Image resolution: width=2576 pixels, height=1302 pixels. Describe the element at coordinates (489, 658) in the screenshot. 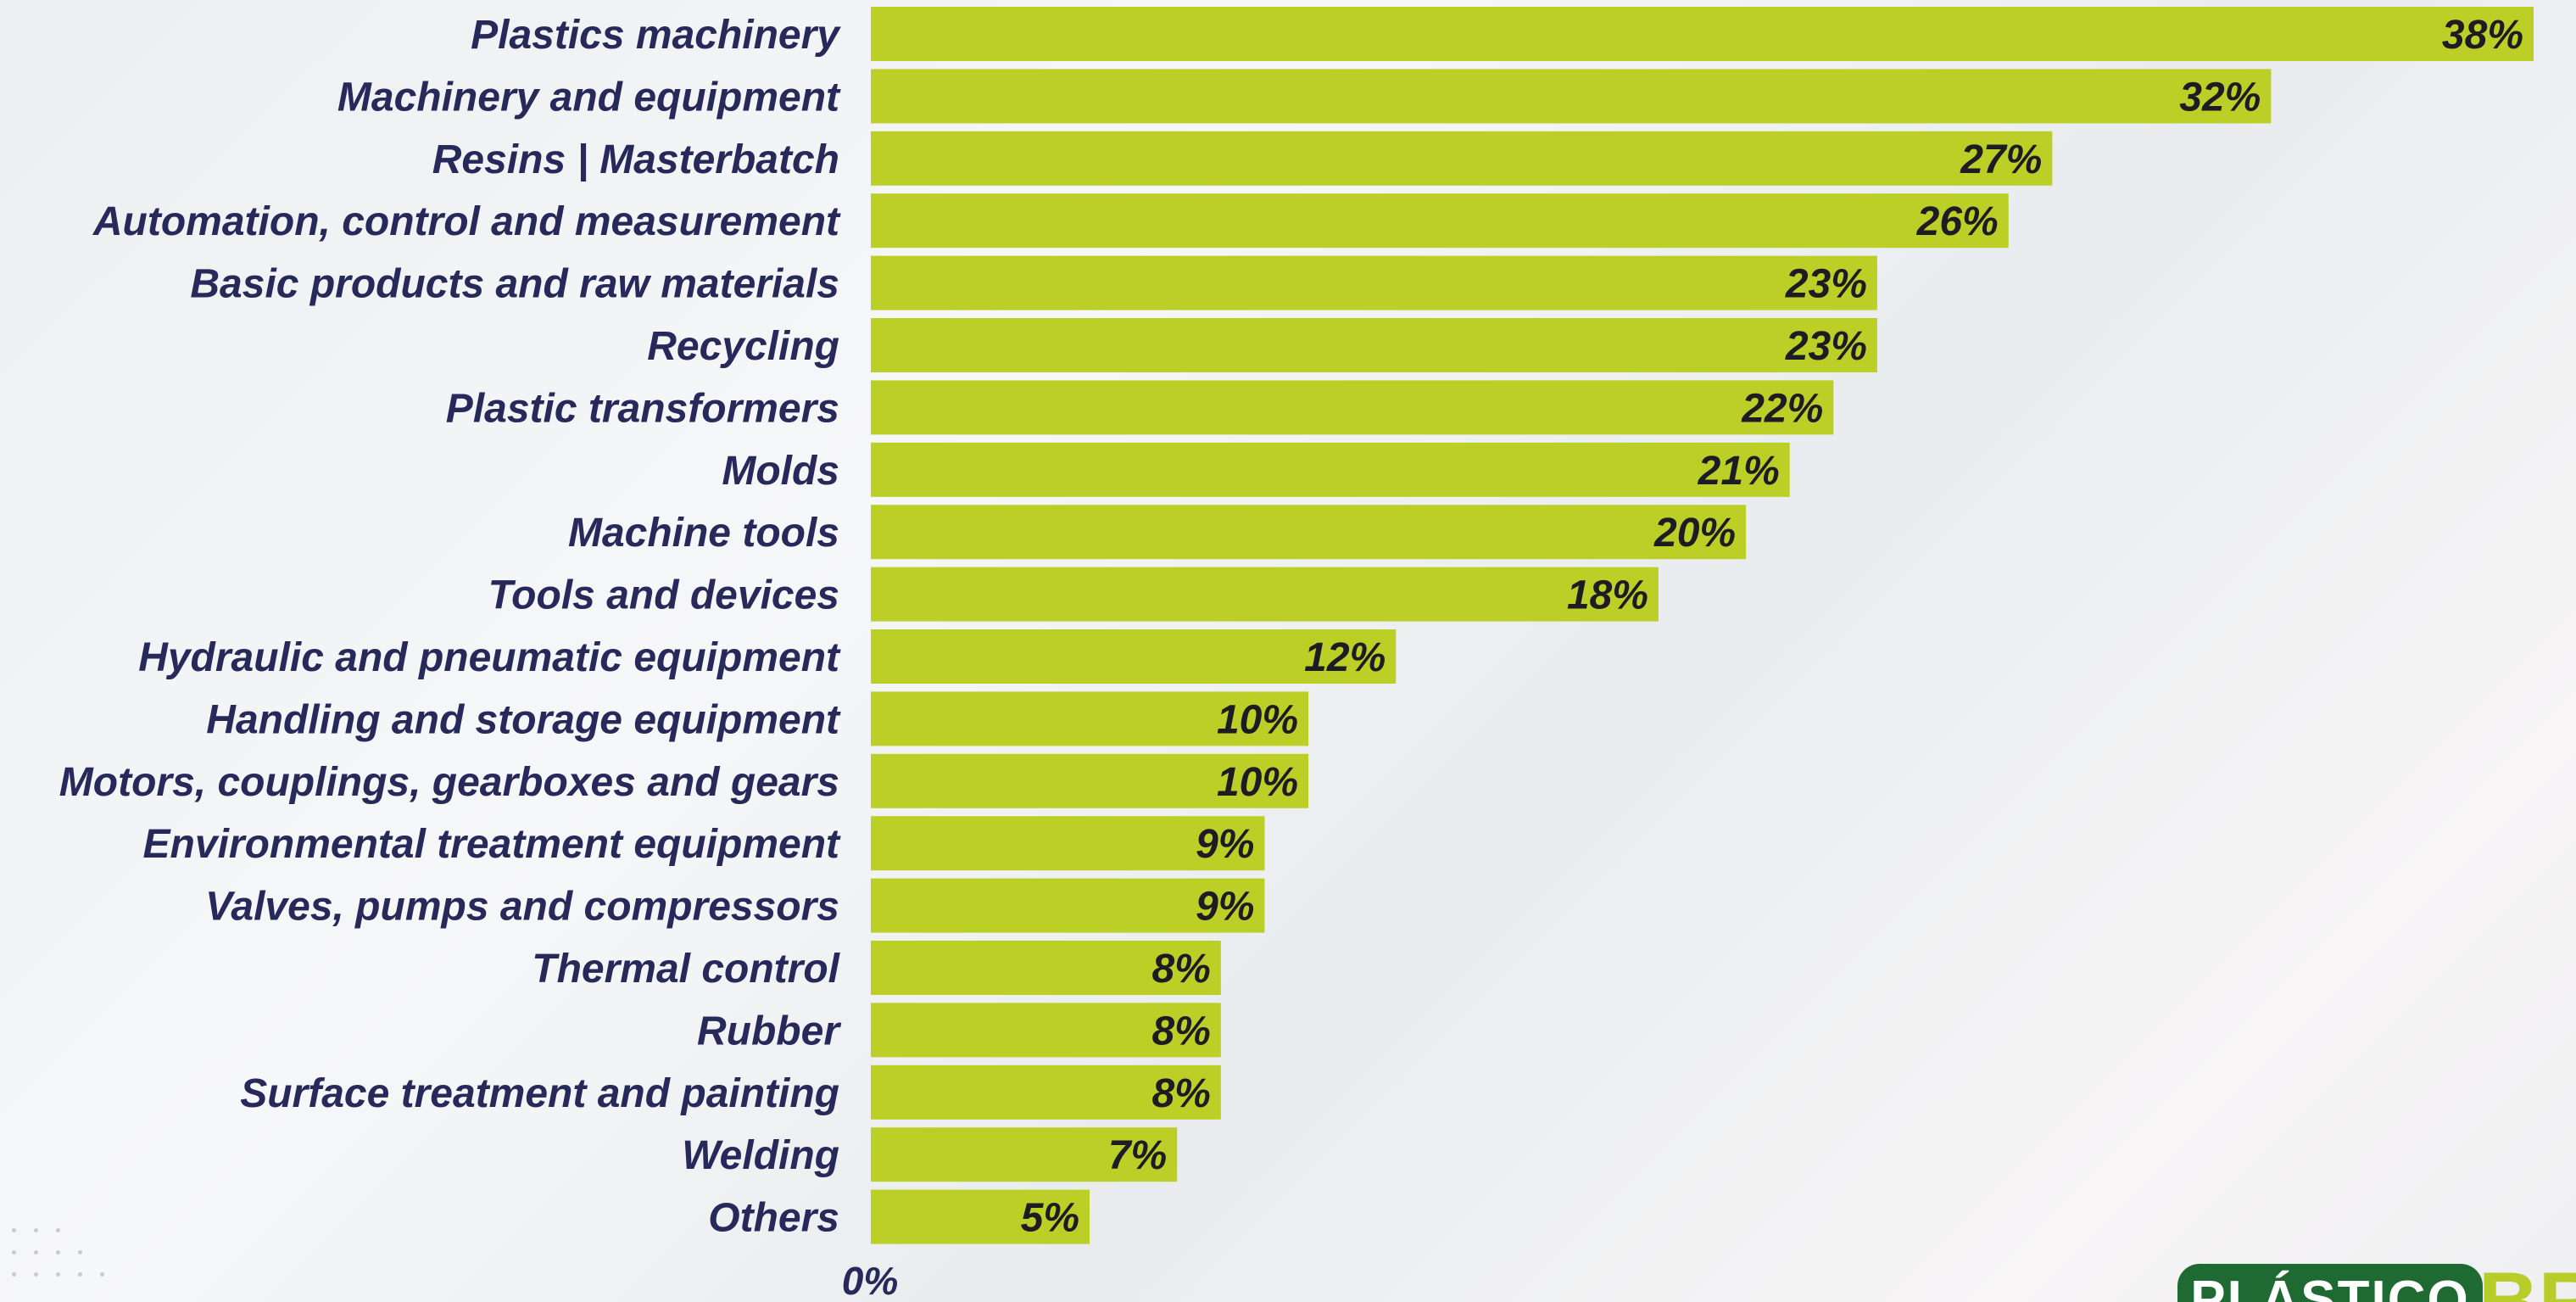

I see `category-label: Hydraulic and pneumatic equipment` at that location.